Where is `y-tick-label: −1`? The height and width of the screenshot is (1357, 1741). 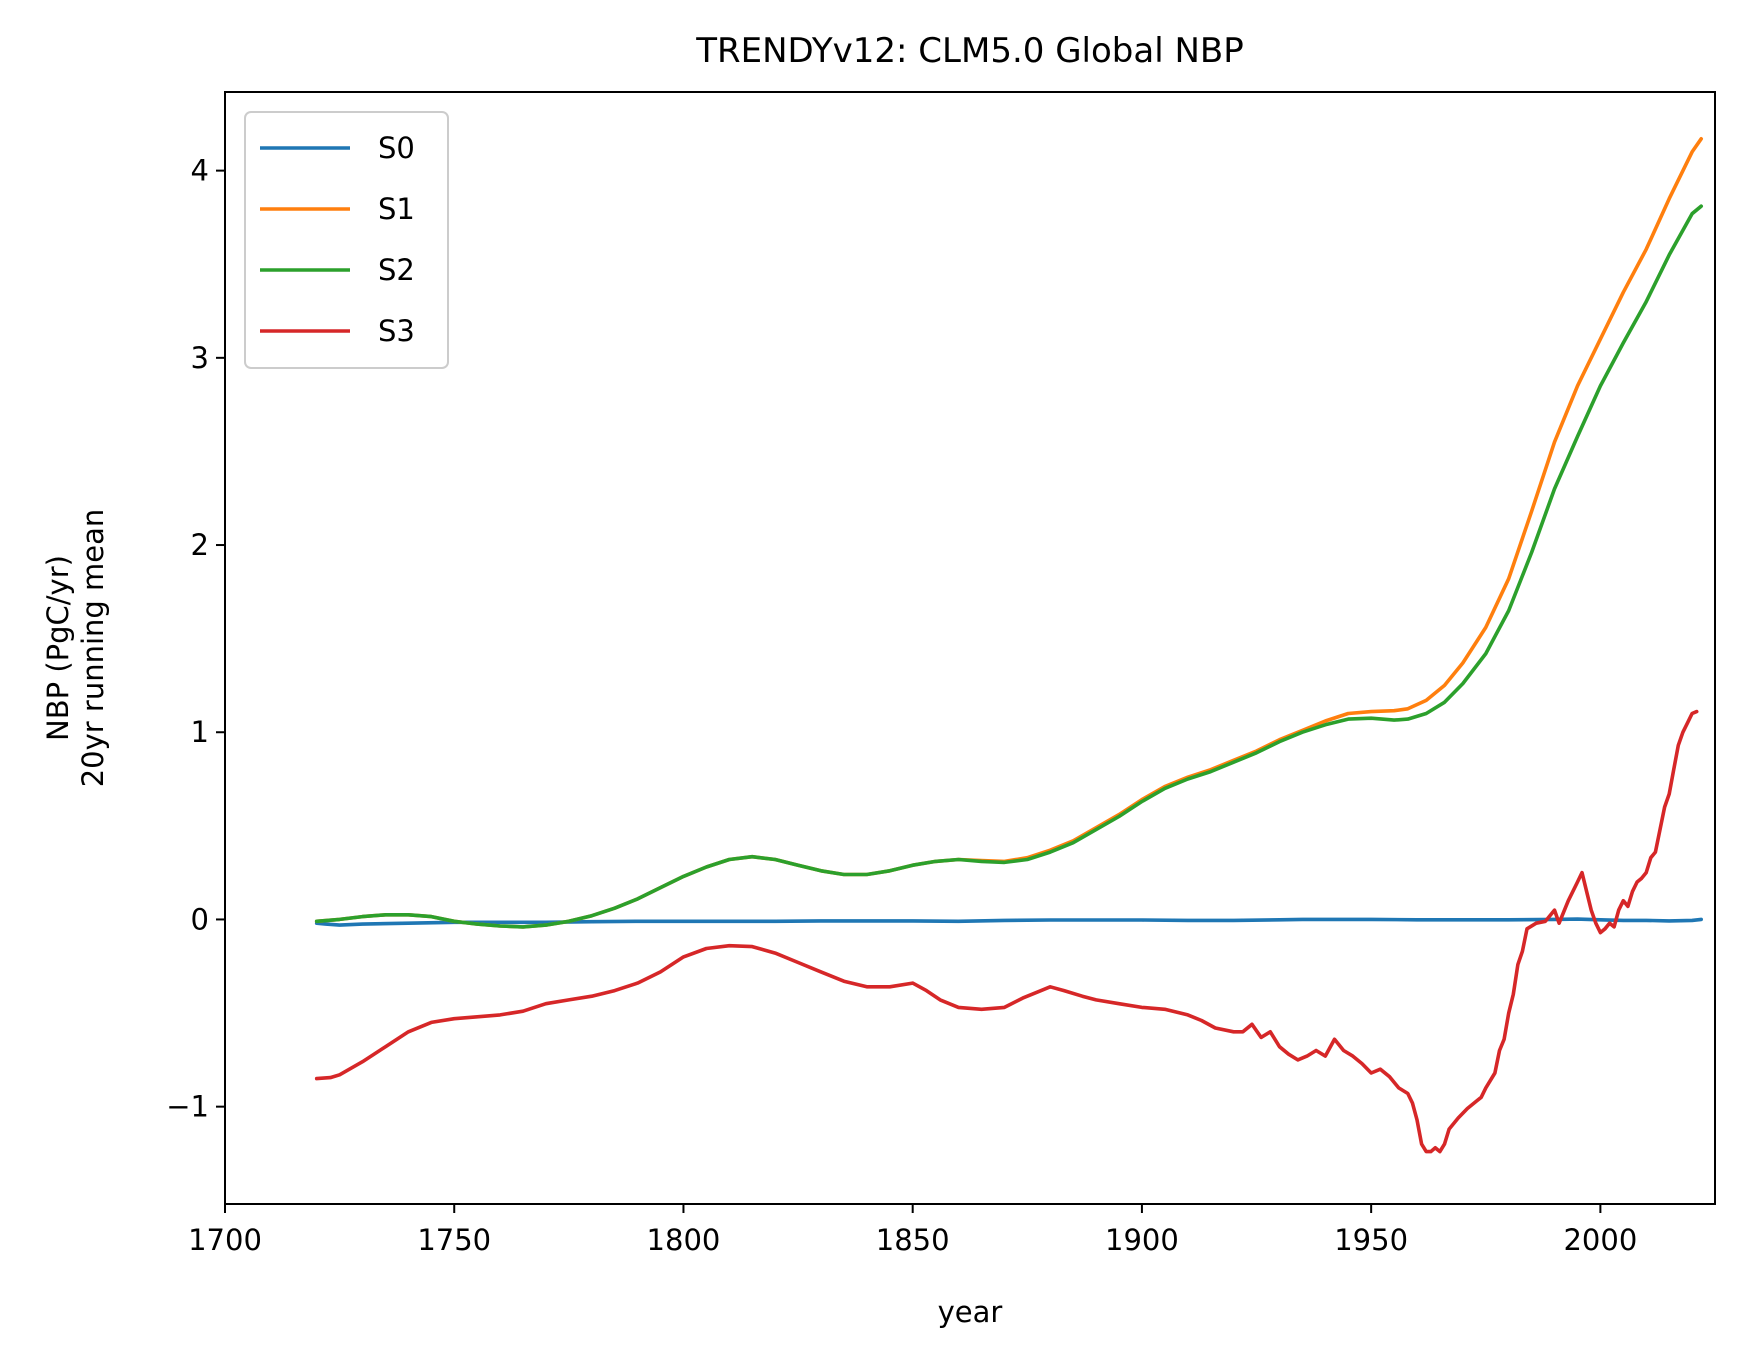 y-tick-label: −1 is located at coordinates (187, 1107).